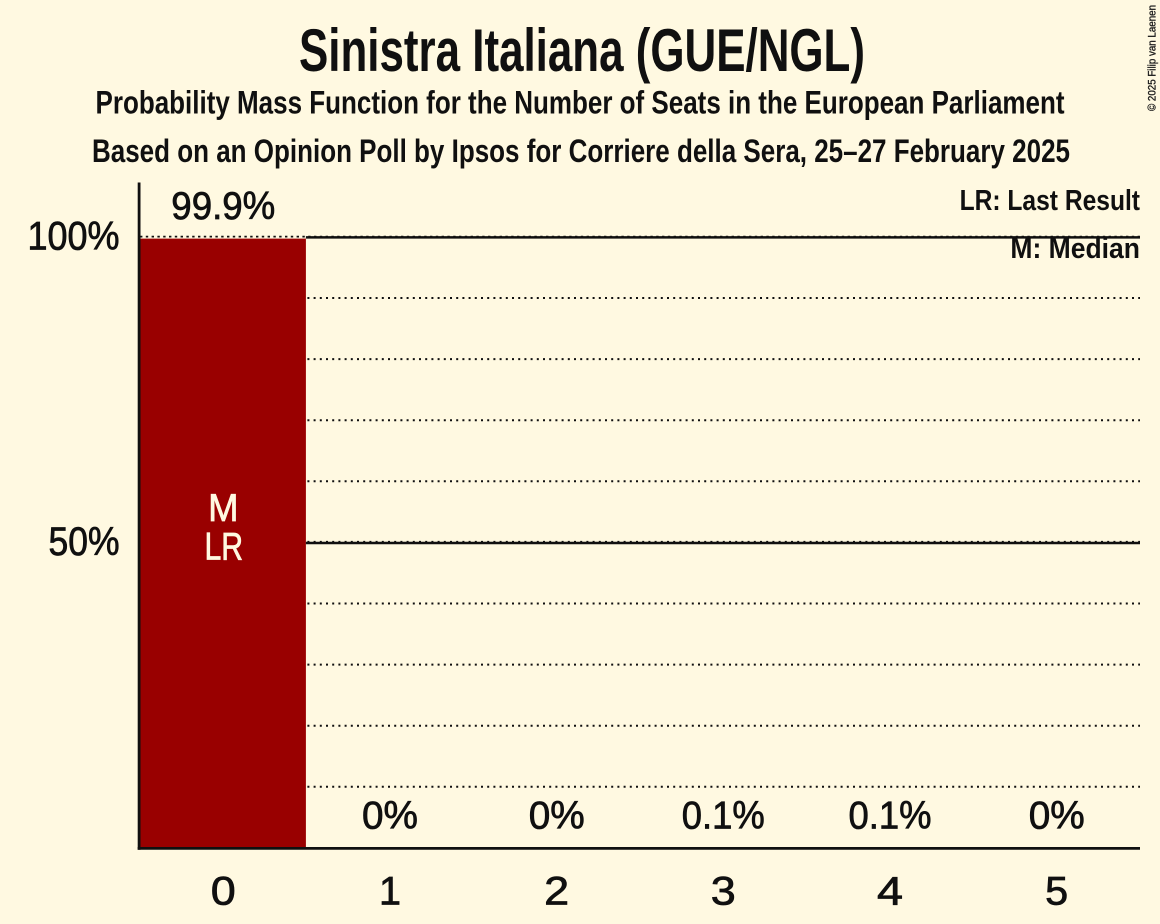 Image resolution: width=1160 pixels, height=924 pixels. What do you see at coordinates (1075, 249) in the screenshot?
I see `svg-text: M: Median` at bounding box center [1075, 249].